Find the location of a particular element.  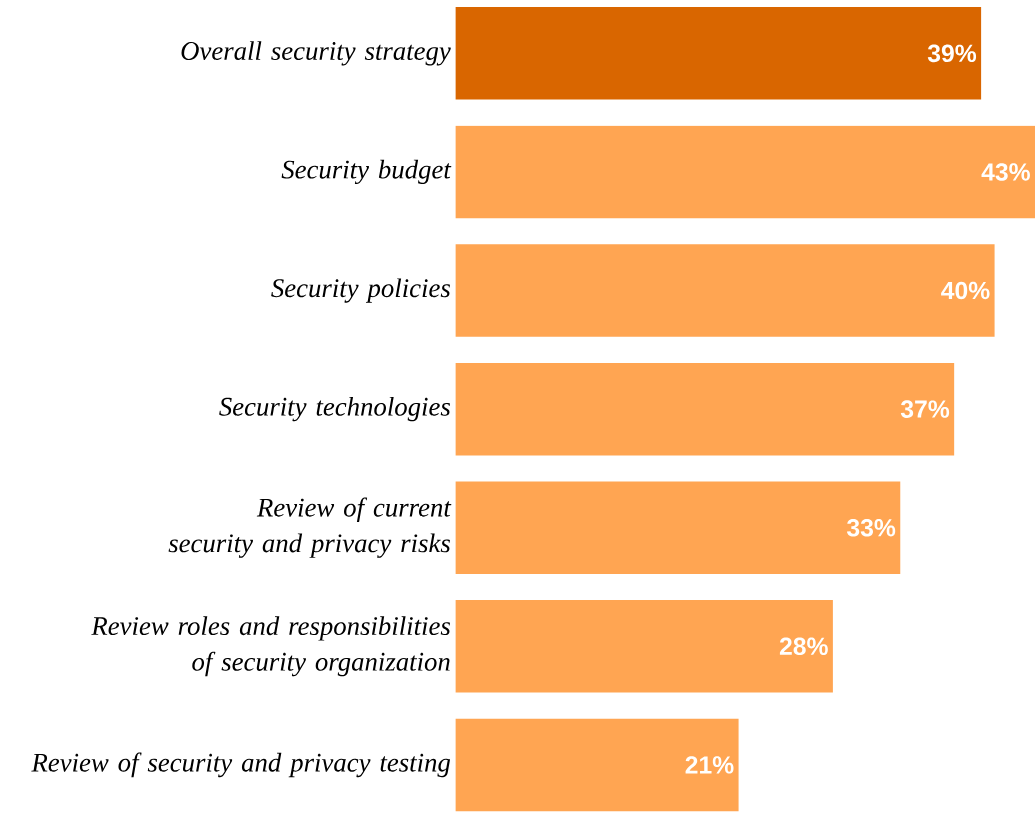

y-tick-label: Review of current security and privacy risks is located at coordinates (310, 527).